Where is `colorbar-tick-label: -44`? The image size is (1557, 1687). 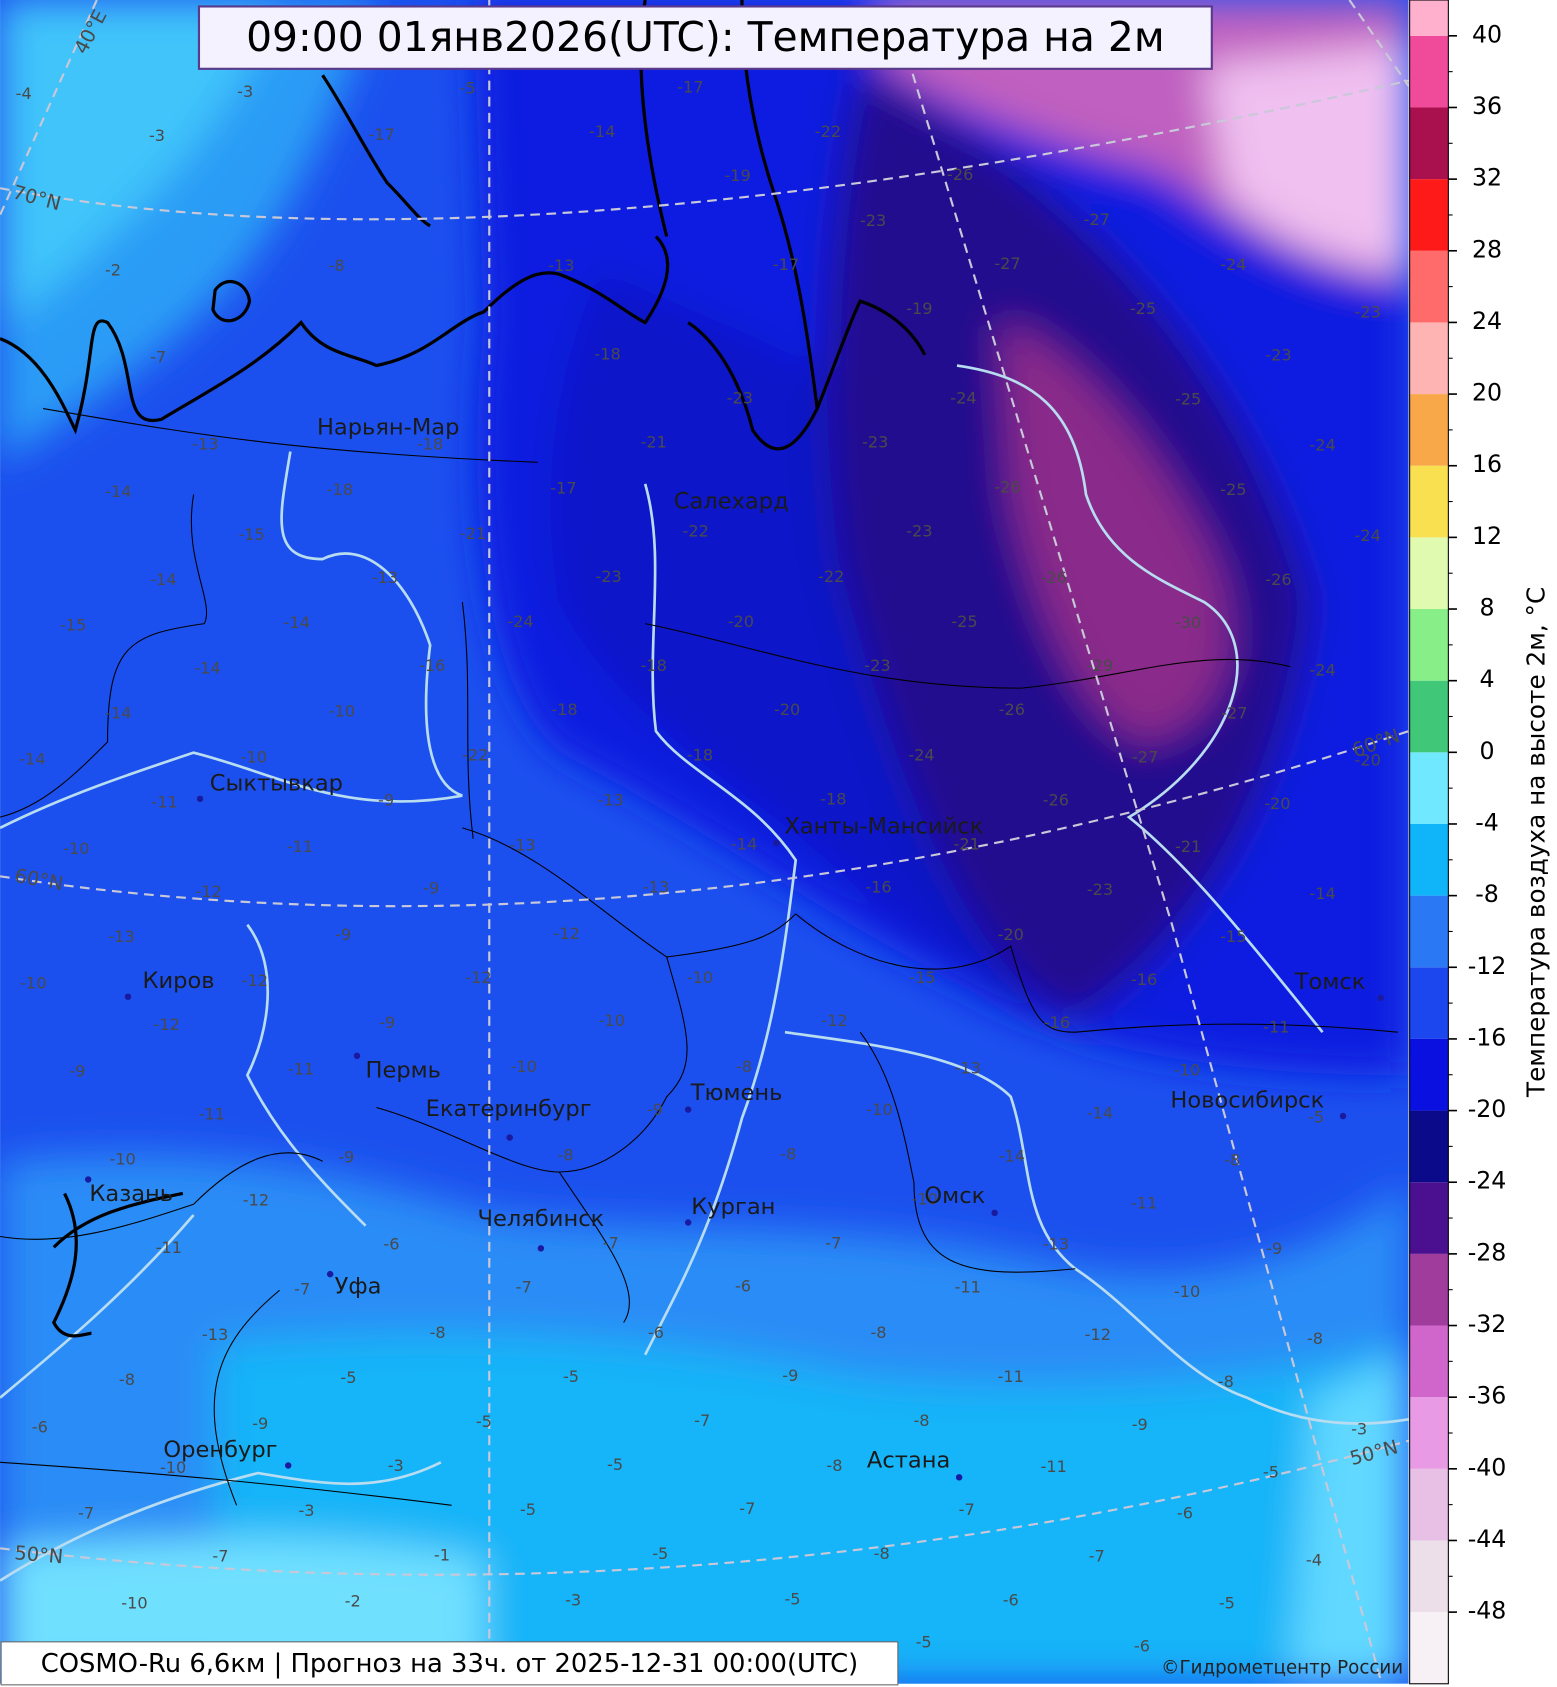
colorbar-tick-label: -44 is located at coordinates (1487, 1539).